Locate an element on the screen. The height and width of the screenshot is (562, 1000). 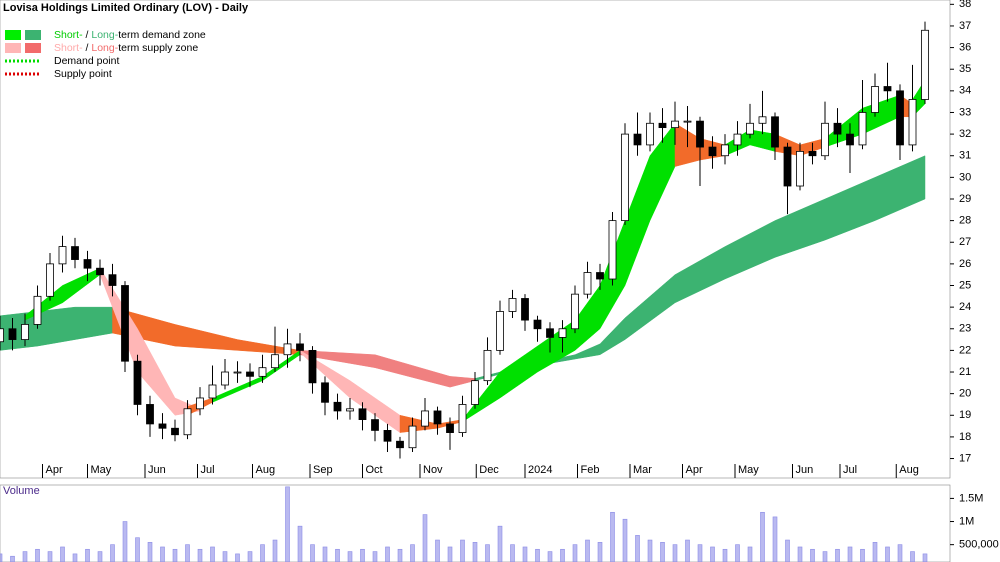
y-tick-label: 35 is located at coordinates (965, 69).